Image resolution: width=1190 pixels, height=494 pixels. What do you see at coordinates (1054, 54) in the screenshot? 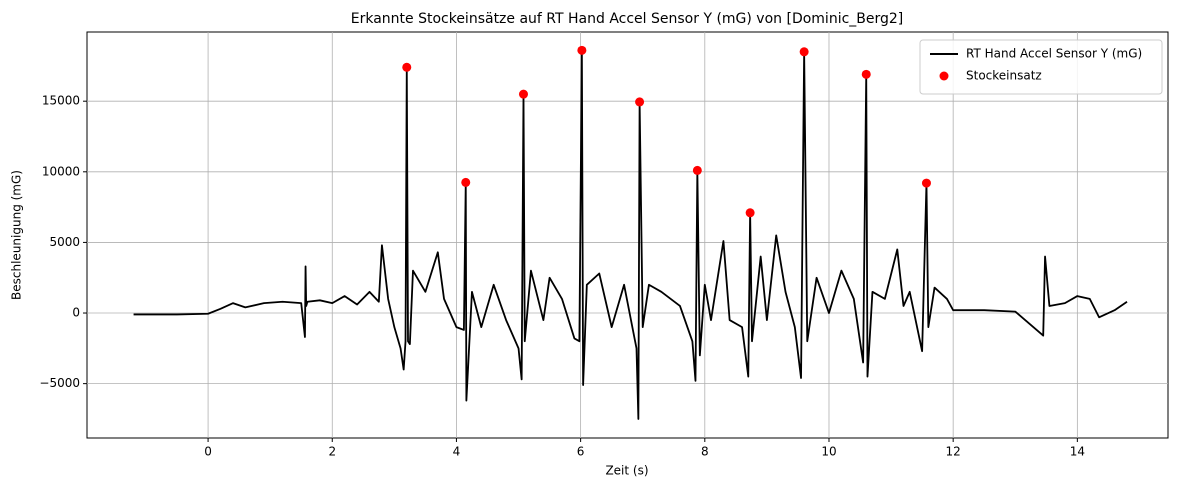
I see `legend-label: RT Hand Accel Sensor Y (mG)` at bounding box center [1054, 54].